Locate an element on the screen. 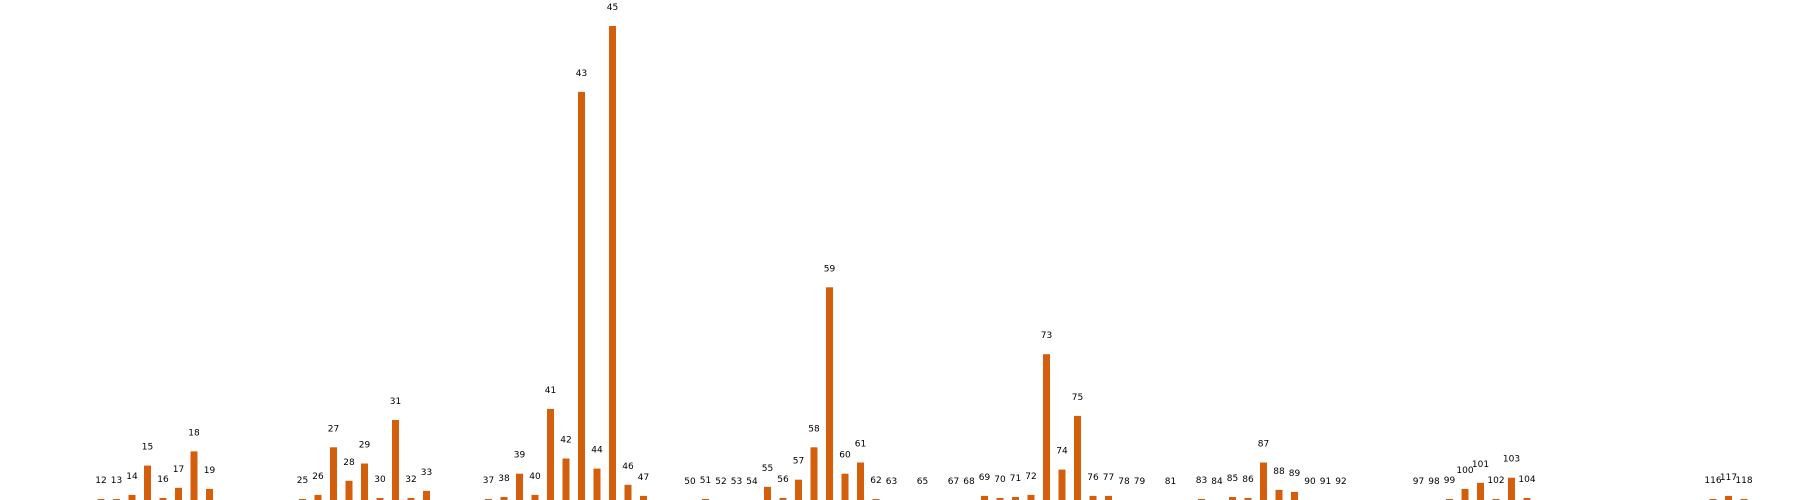  data-label-28: 28 is located at coordinates (349, 463).